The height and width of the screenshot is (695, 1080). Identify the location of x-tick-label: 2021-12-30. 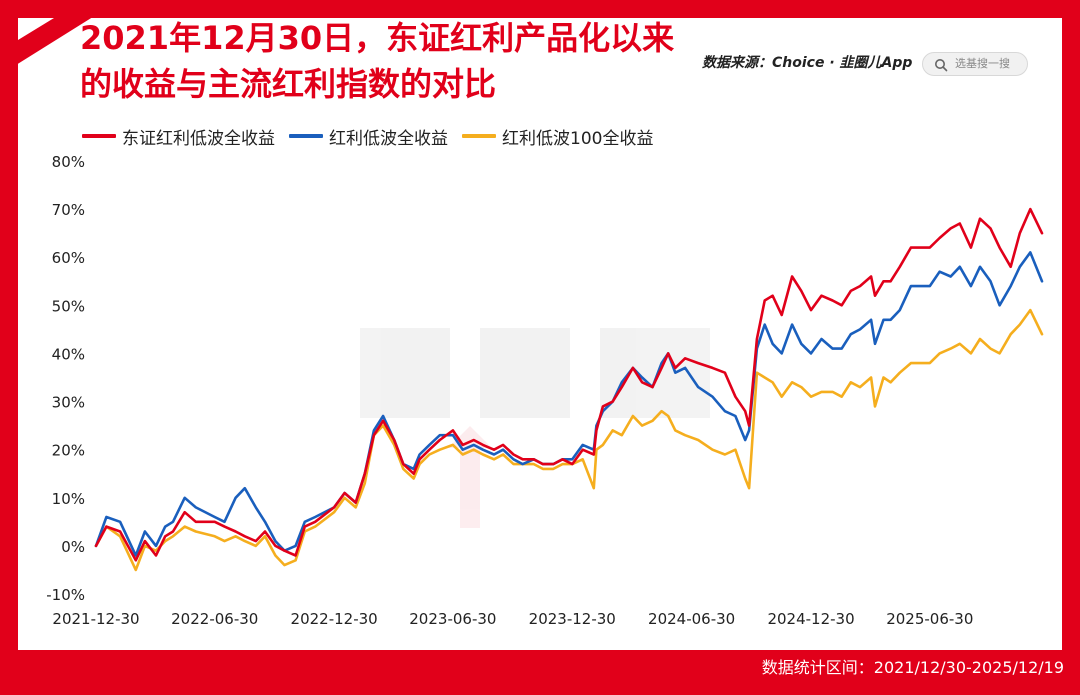
(95, 619).